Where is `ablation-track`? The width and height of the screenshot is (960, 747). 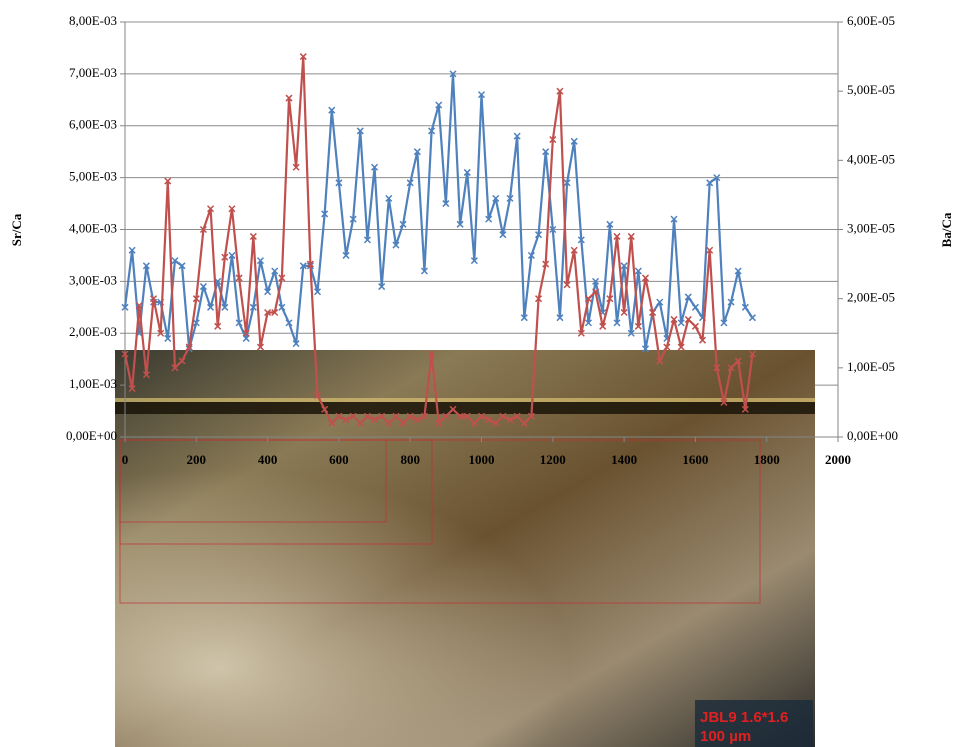
ablation-track is located at coordinates (465, 408).